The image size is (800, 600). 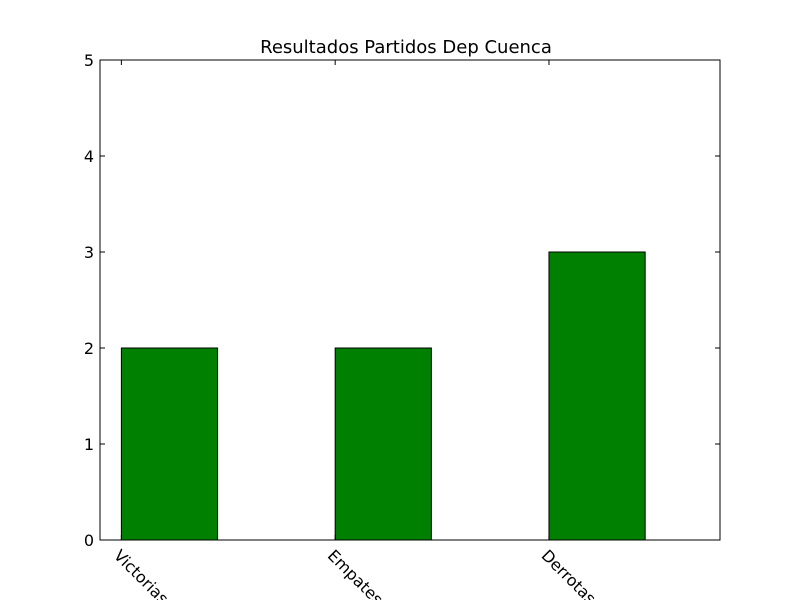 What do you see at coordinates (569, 573) in the screenshot?
I see `x-tick-label-derrotas: Derrotas` at bounding box center [569, 573].